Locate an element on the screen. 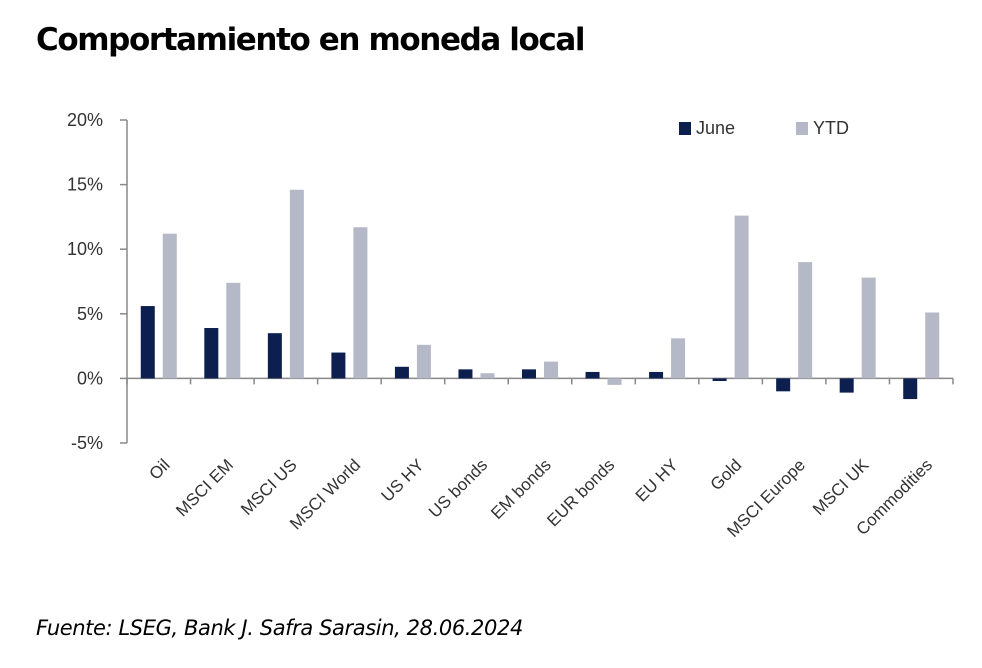 The height and width of the screenshot is (668, 982). page-title: Comportamiento en moneda local is located at coordinates (311, 40).